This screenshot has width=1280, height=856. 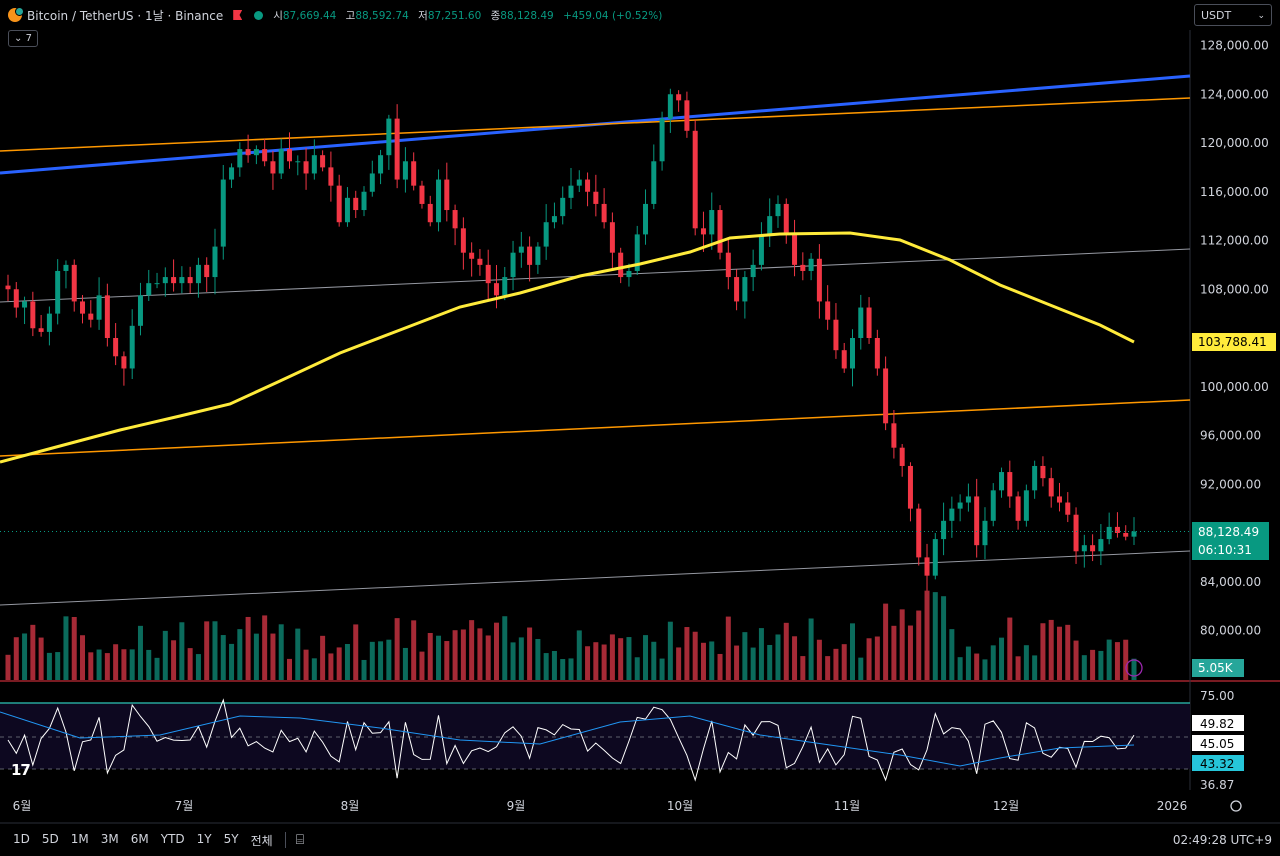 What do you see at coordinates (300, 840) in the screenshot?
I see `date-range-icon: ⌸` at bounding box center [300, 840].